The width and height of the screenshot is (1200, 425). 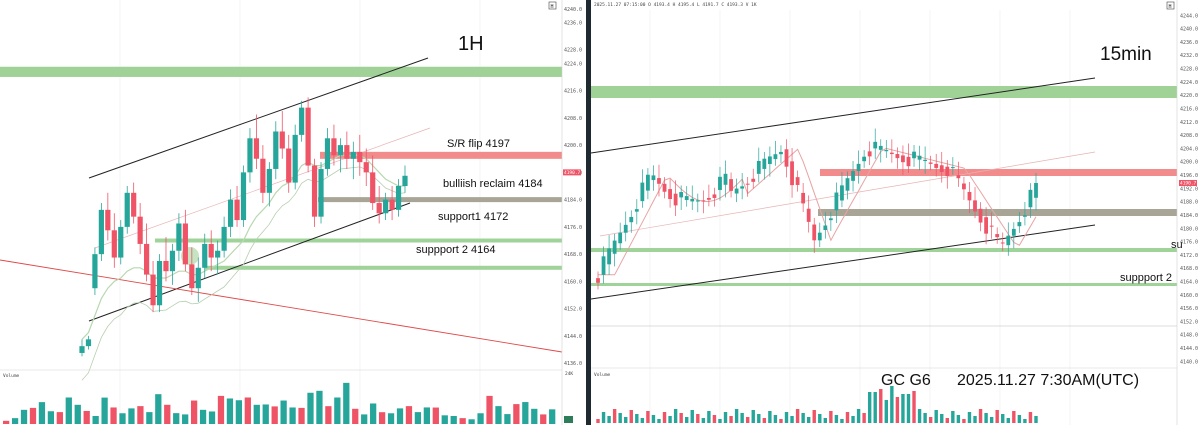 I want to click on price-tick: 4208.0, so click(x=573, y=119).